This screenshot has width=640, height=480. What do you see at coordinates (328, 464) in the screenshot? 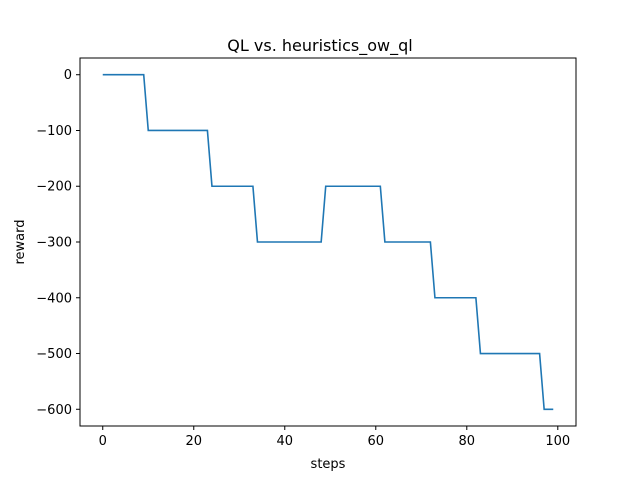
I see `x-axis-label: steps` at bounding box center [328, 464].